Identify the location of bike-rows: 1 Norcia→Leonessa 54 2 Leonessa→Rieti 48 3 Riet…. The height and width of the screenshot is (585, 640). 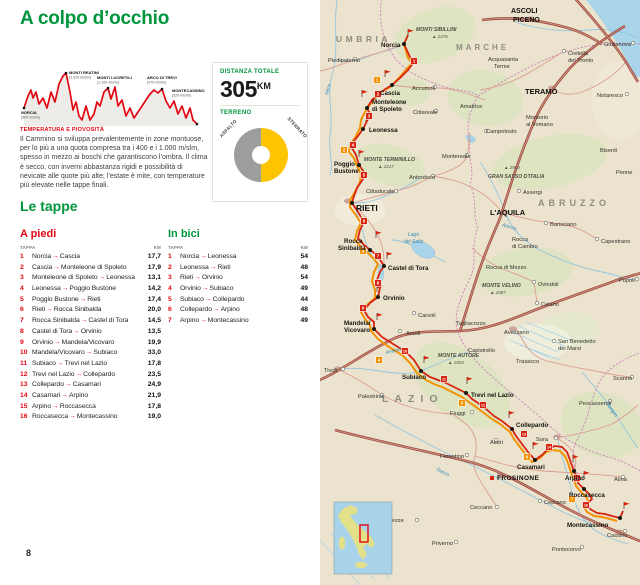
(238, 290).